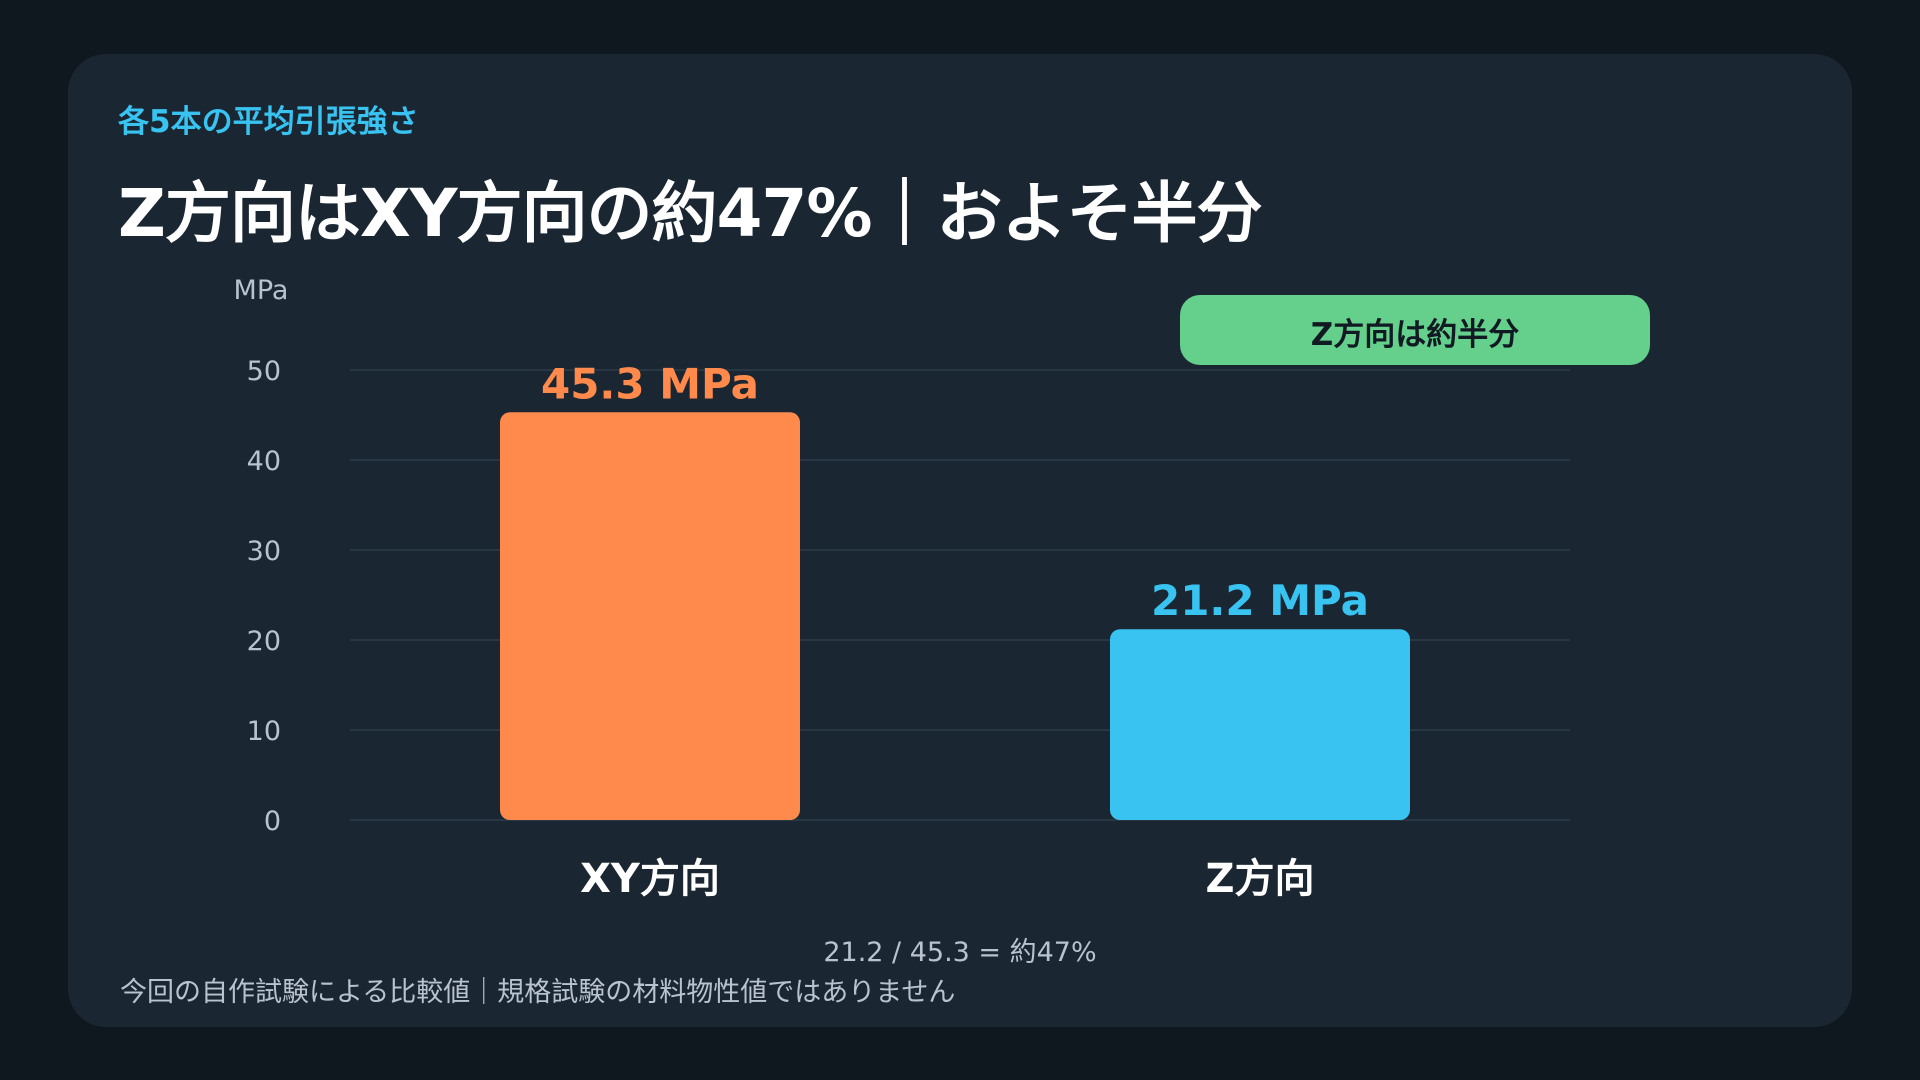  Describe the element at coordinates (1260, 600) in the screenshot. I see `bar-value-label: 21.2 MPa` at that location.